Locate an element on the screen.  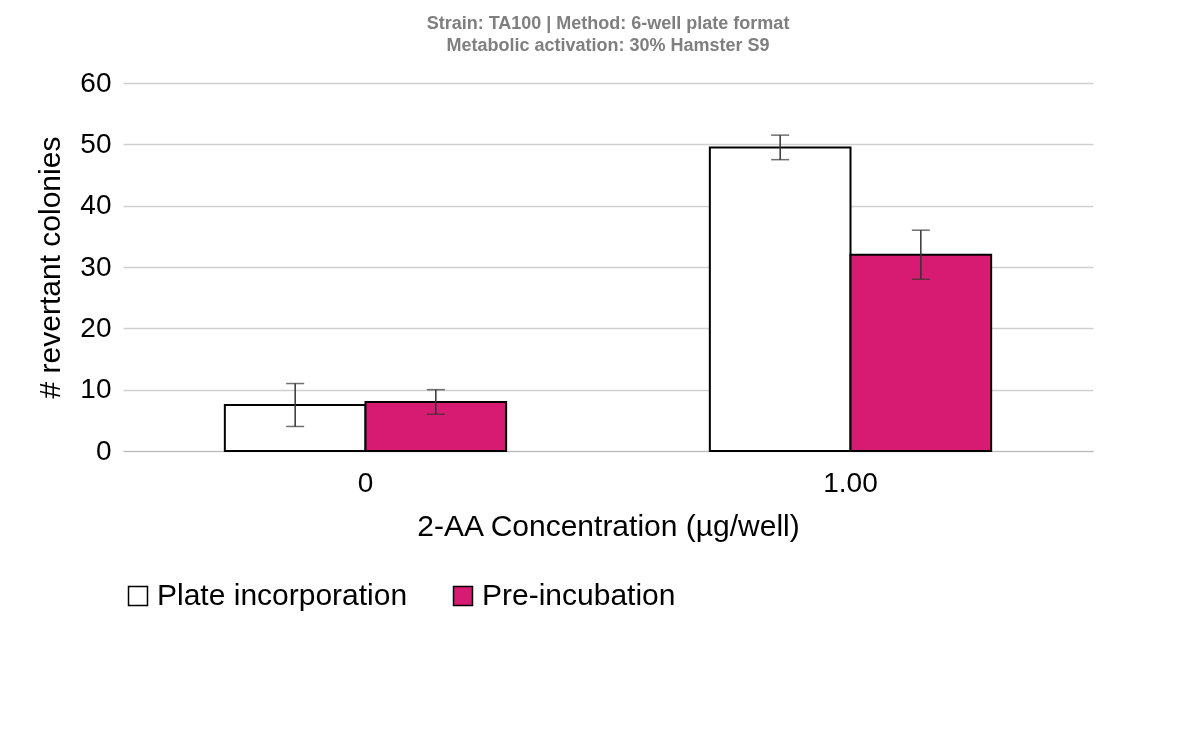
y-tick-label: 50 is located at coordinates (96, 143).